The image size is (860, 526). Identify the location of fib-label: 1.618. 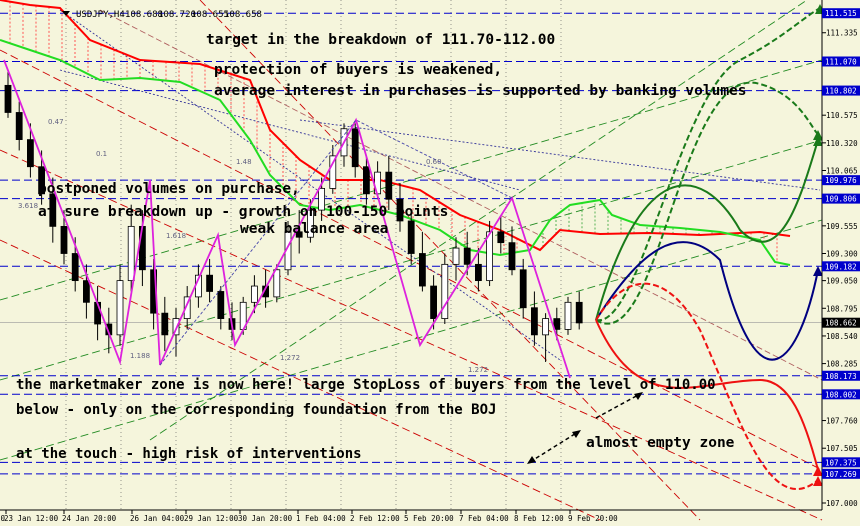
(176, 236).